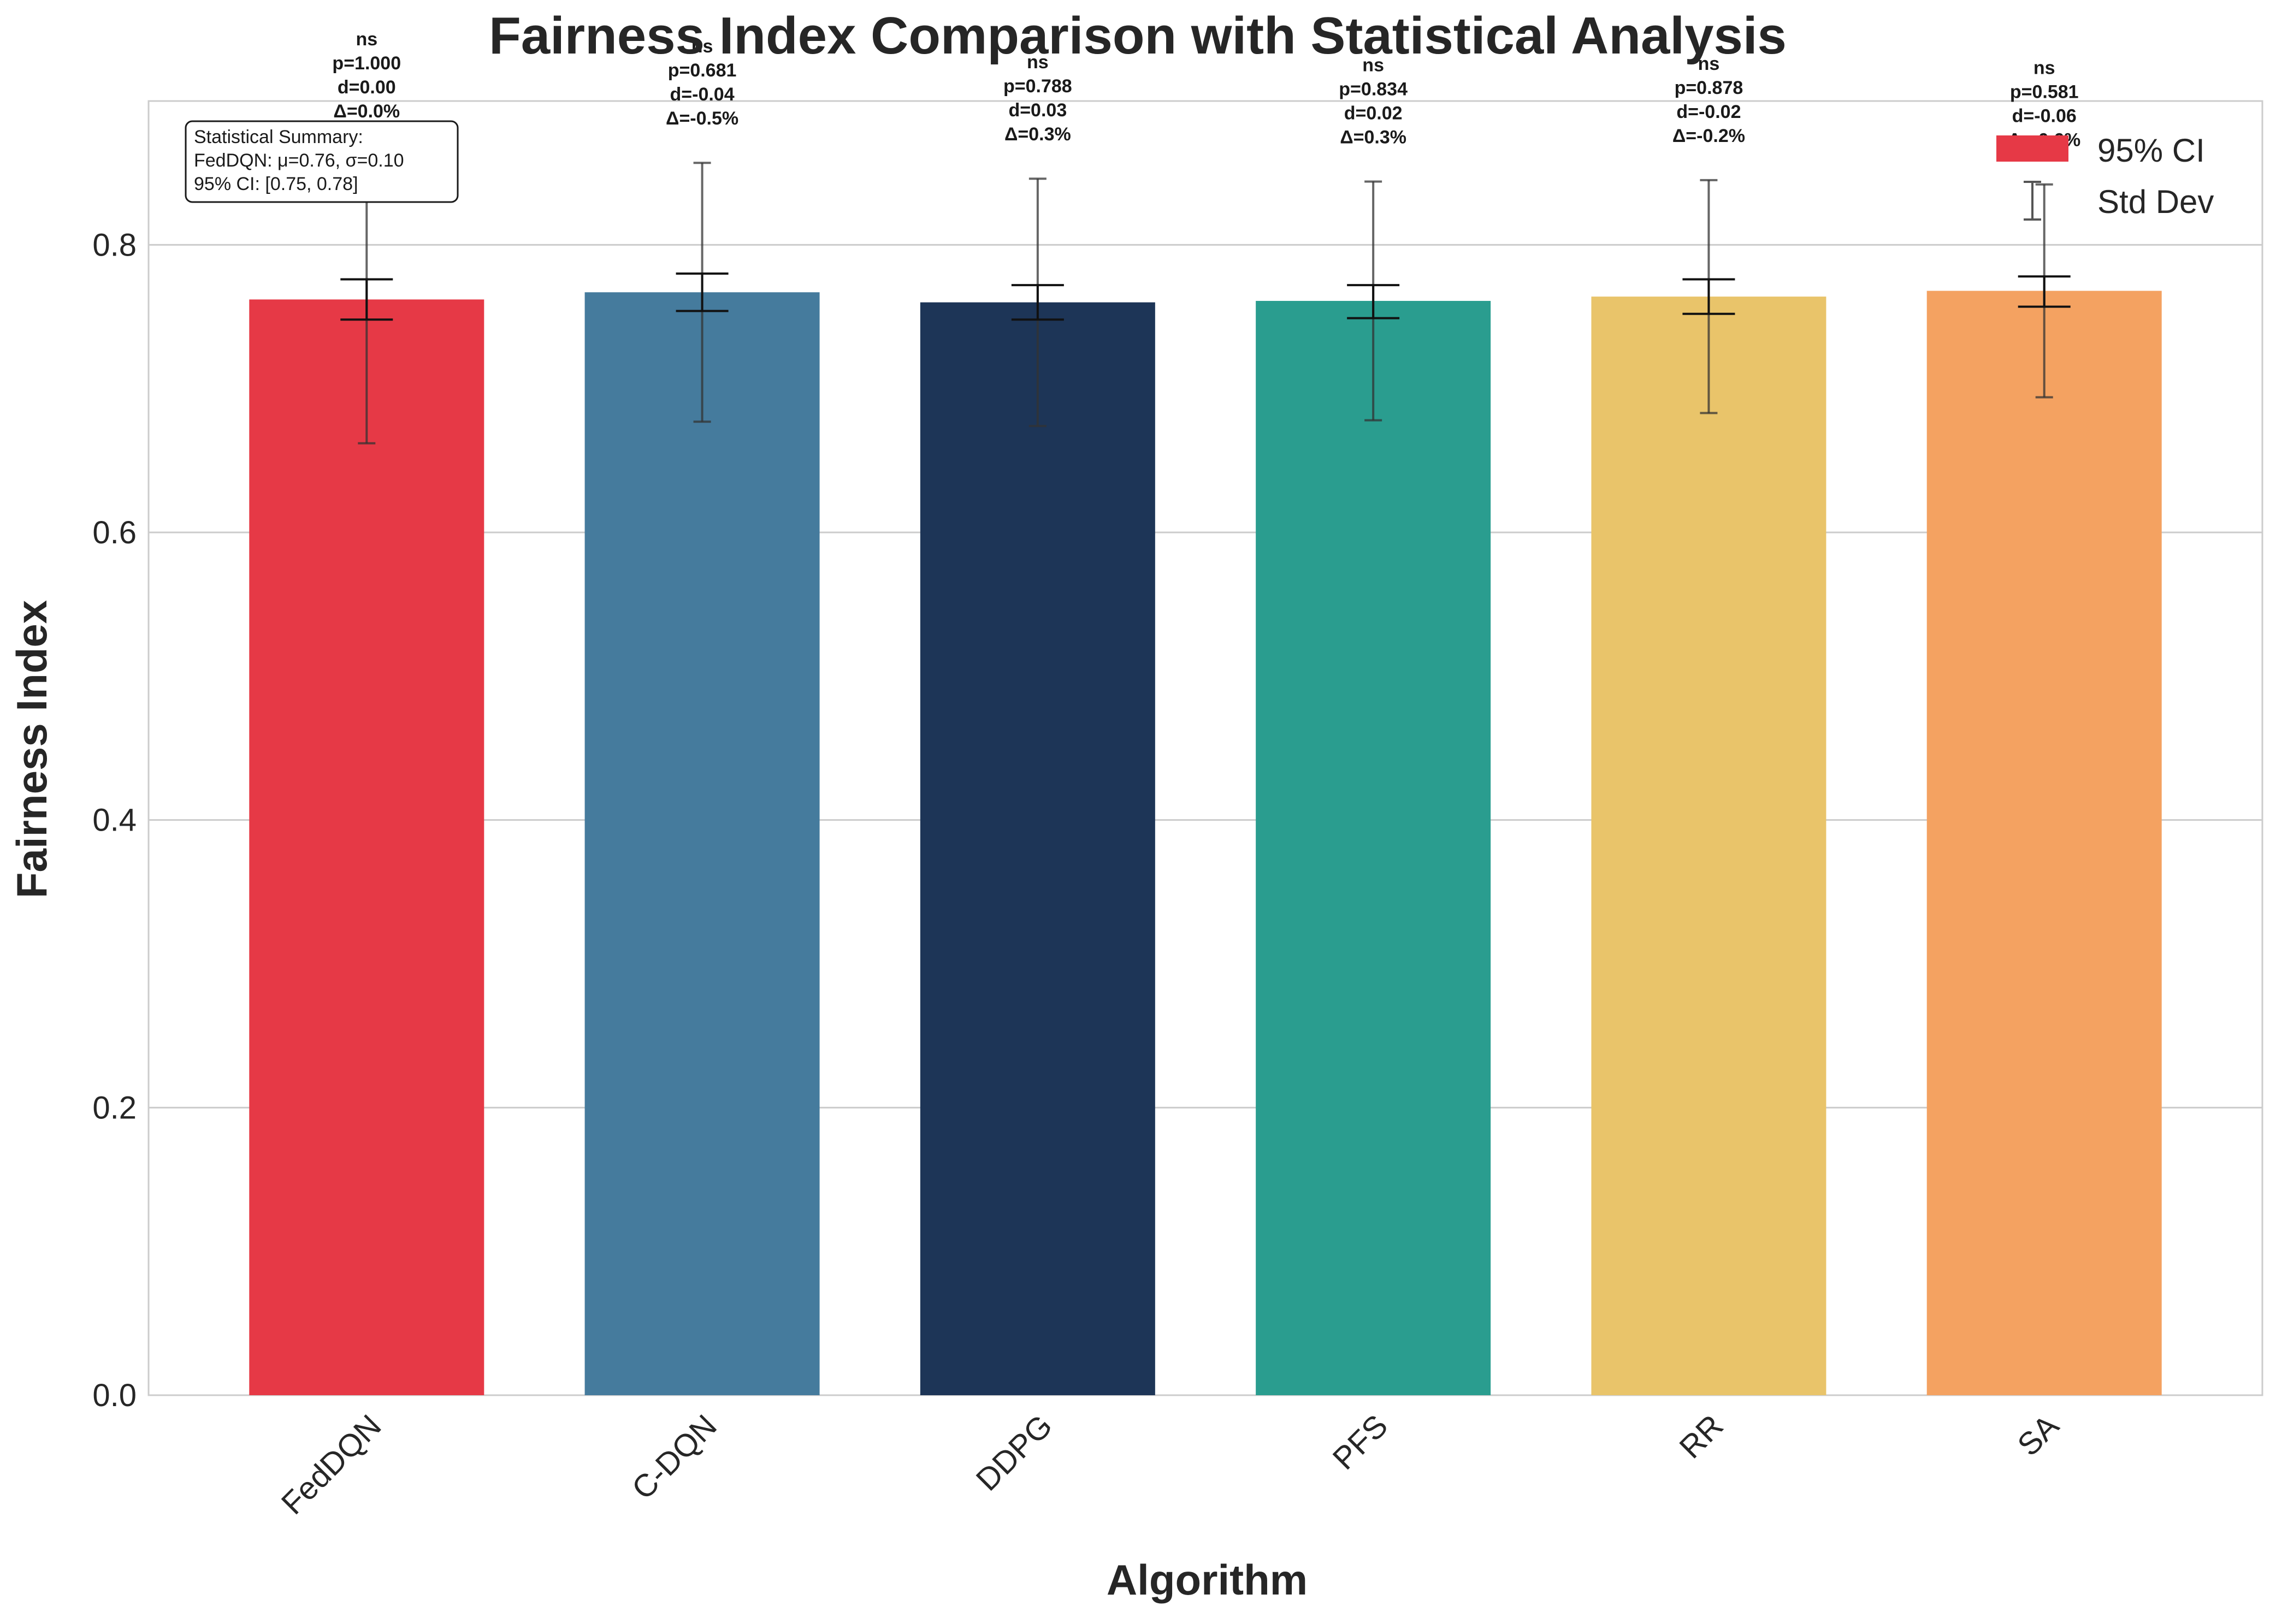  I want to click on bar-sa, so click(2044, 843).